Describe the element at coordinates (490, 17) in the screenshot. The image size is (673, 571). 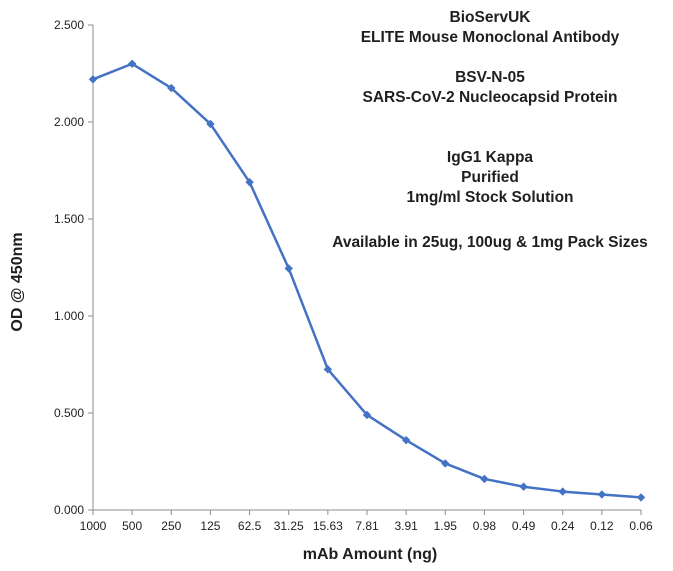
I see `brand-name: BioServUK` at that location.